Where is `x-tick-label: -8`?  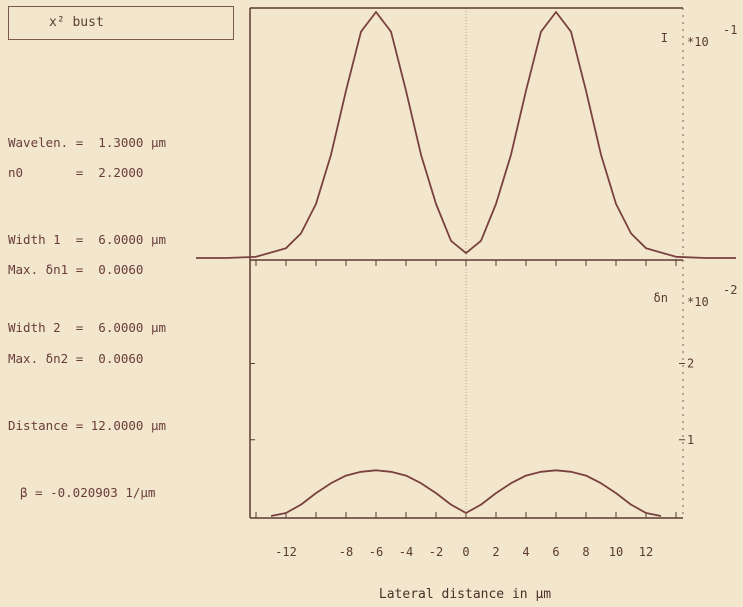 x-tick-label: -8 is located at coordinates (346, 552).